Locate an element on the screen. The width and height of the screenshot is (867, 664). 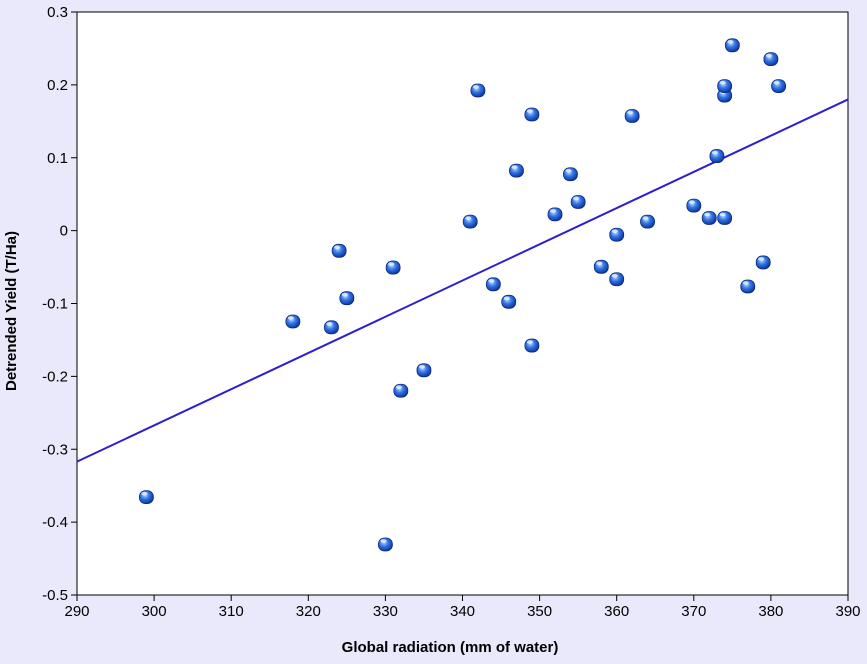
y-tick-label: 0.1 is located at coordinates (57, 158).